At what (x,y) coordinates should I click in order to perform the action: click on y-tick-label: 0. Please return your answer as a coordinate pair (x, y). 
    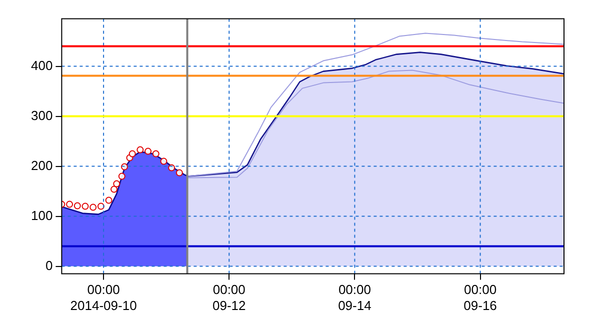
    Looking at the image, I should click on (49, 265).